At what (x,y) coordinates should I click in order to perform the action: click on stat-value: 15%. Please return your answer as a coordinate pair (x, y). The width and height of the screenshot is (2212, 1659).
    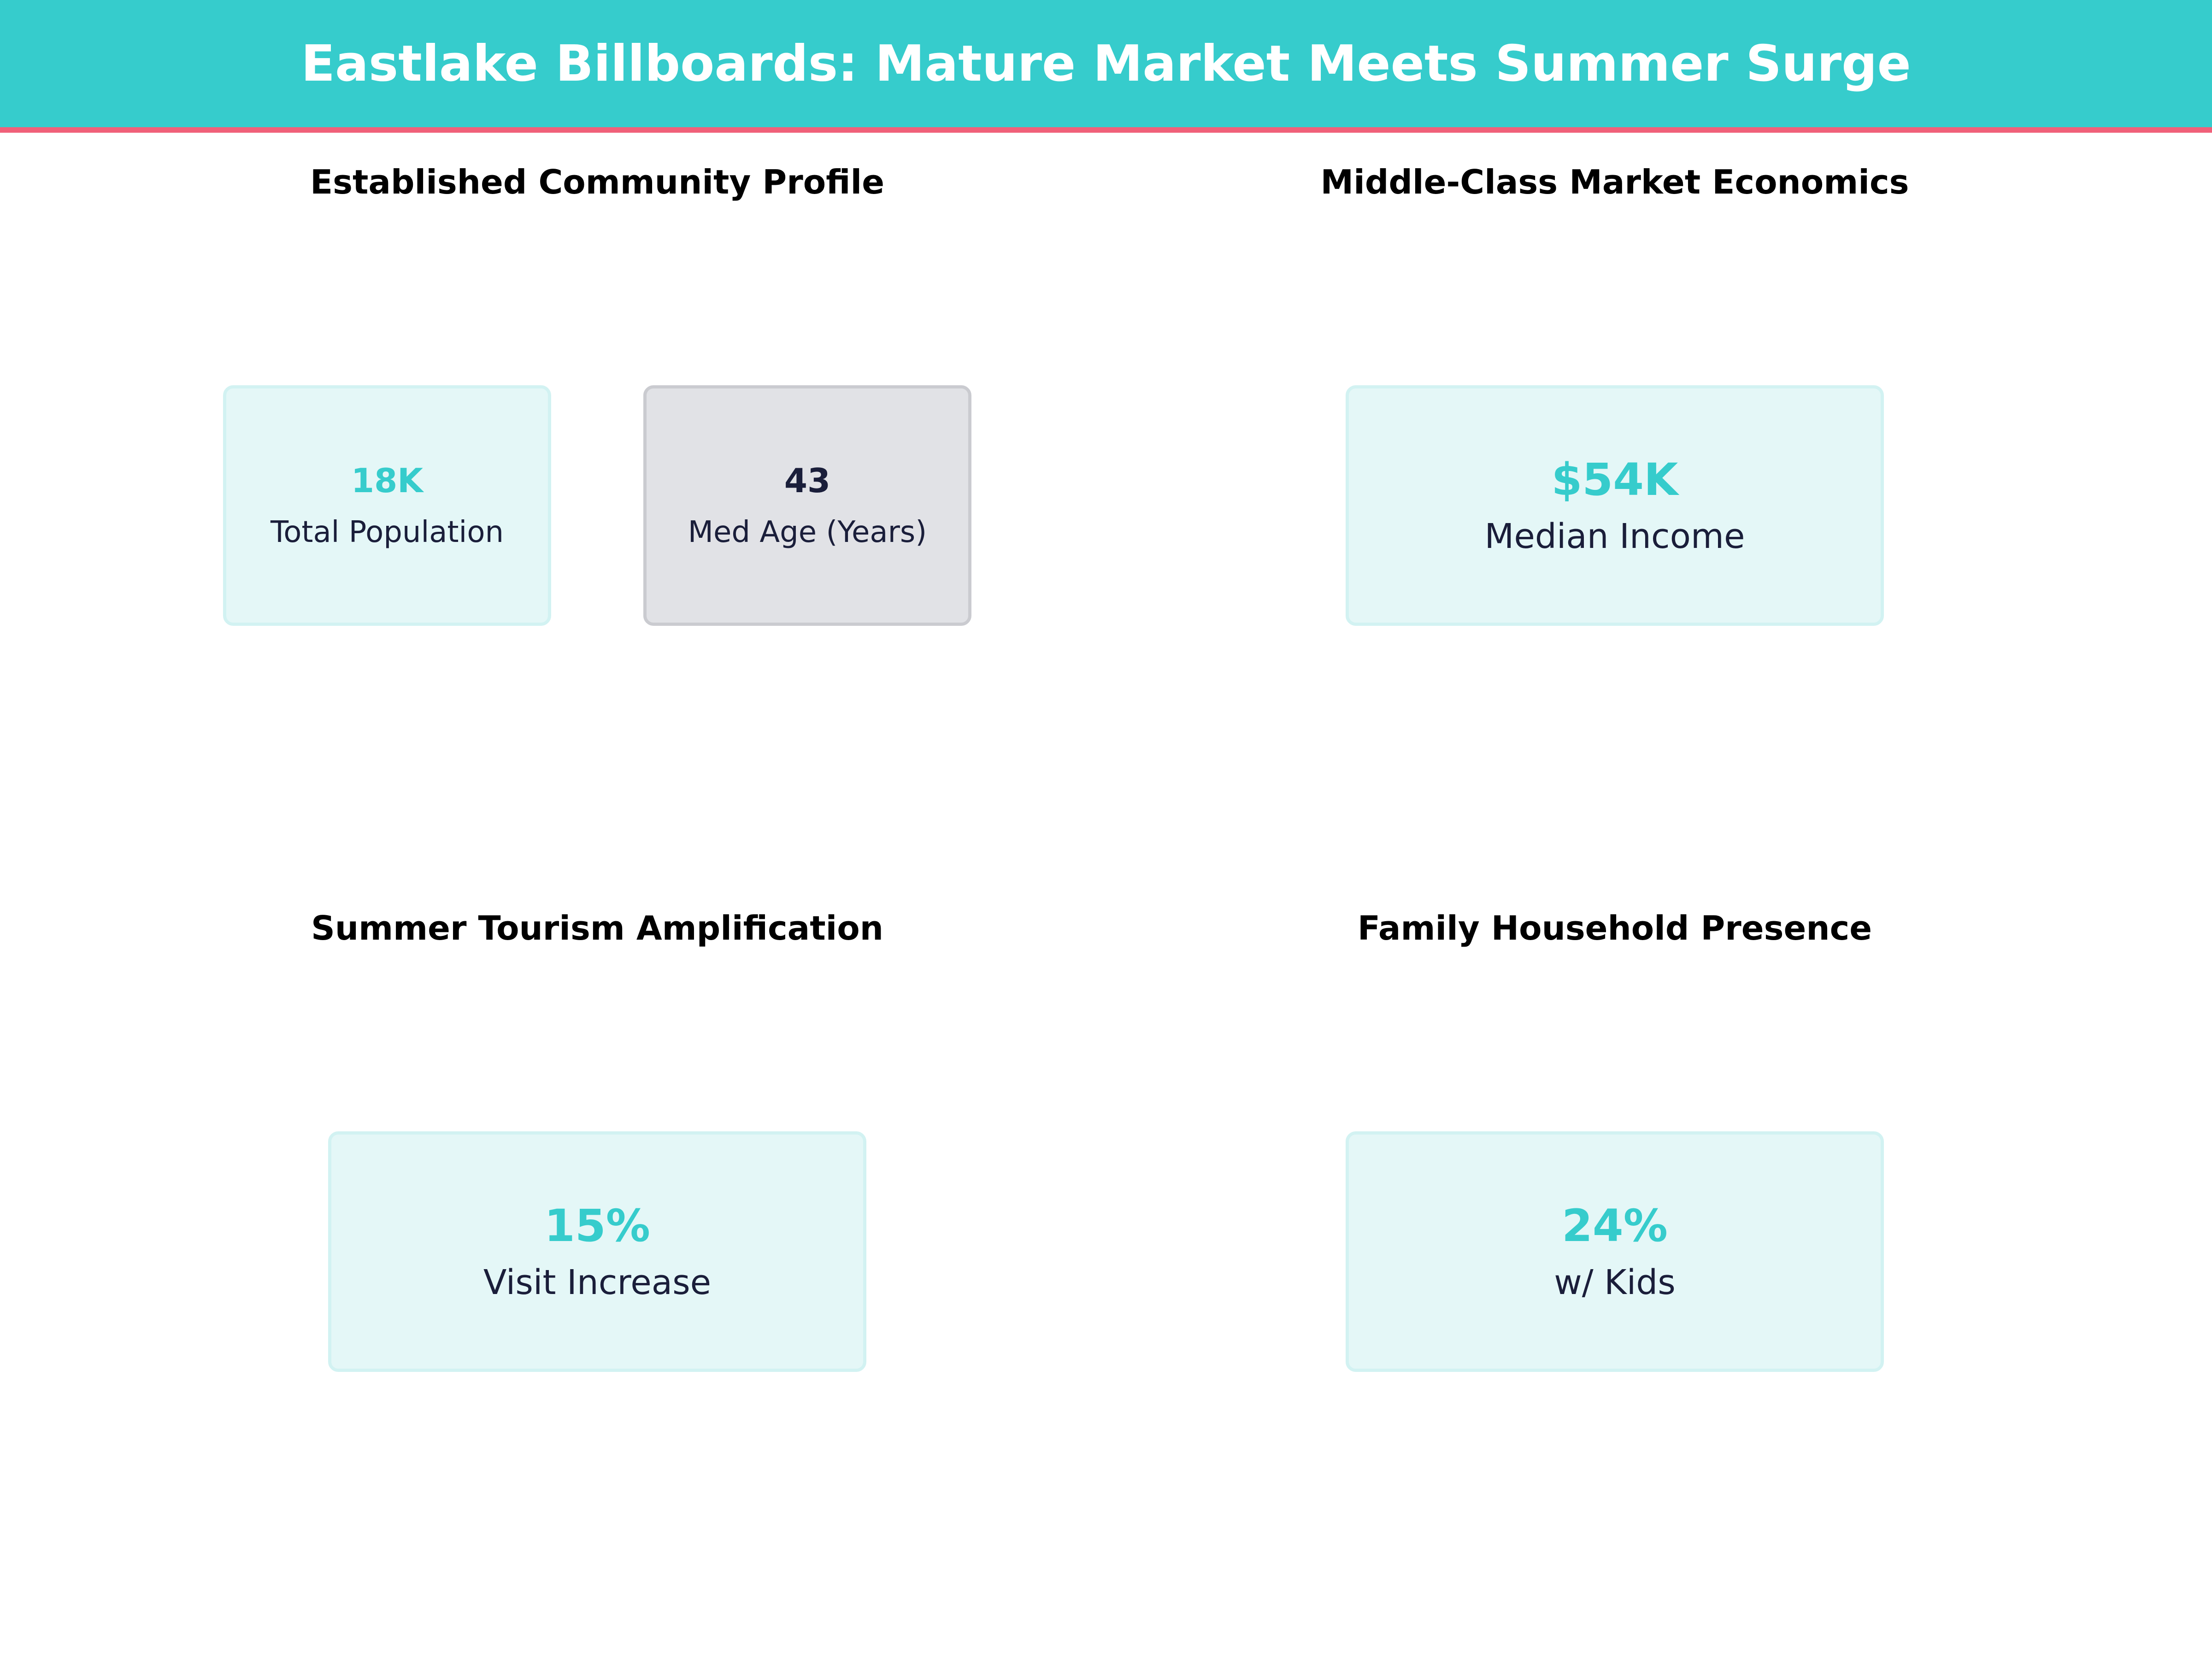
    Looking at the image, I should click on (597, 1226).